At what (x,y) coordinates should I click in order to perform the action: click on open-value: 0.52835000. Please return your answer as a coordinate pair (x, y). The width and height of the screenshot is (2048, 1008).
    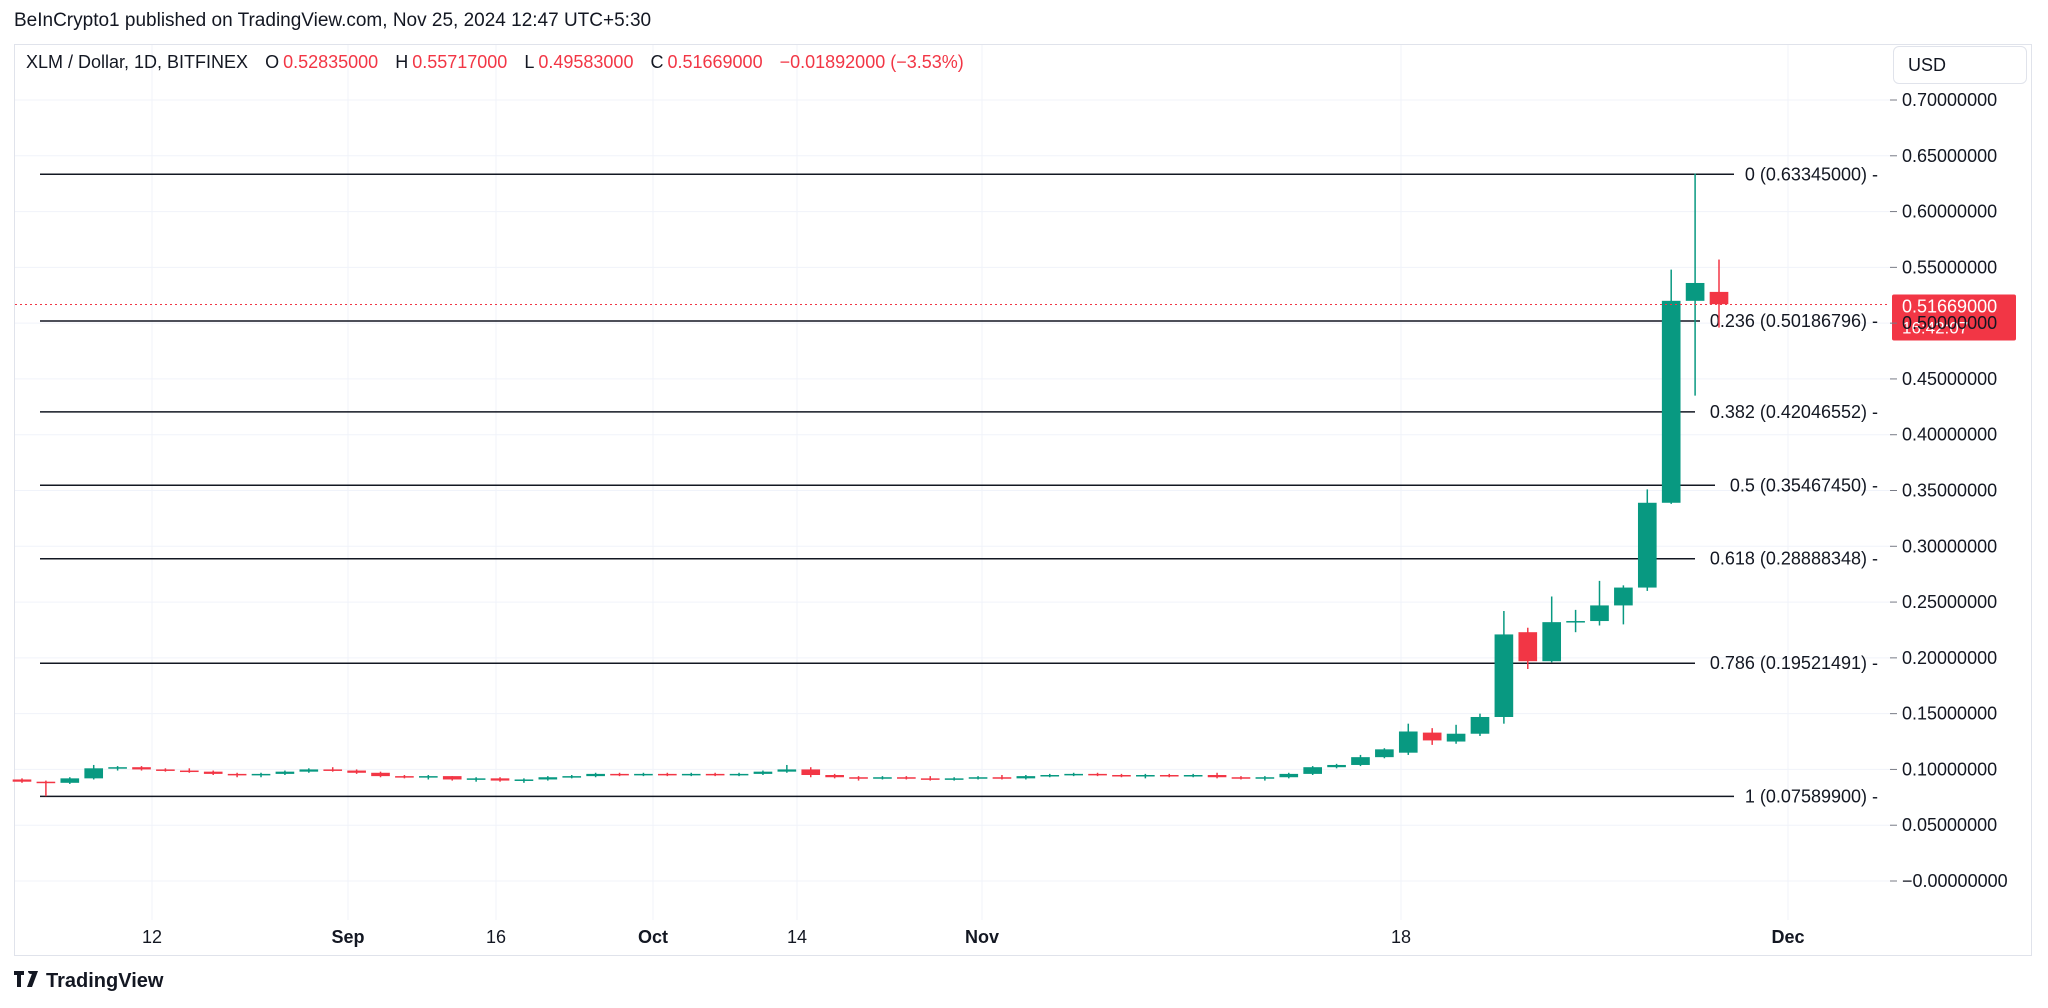
    Looking at the image, I should click on (331, 62).